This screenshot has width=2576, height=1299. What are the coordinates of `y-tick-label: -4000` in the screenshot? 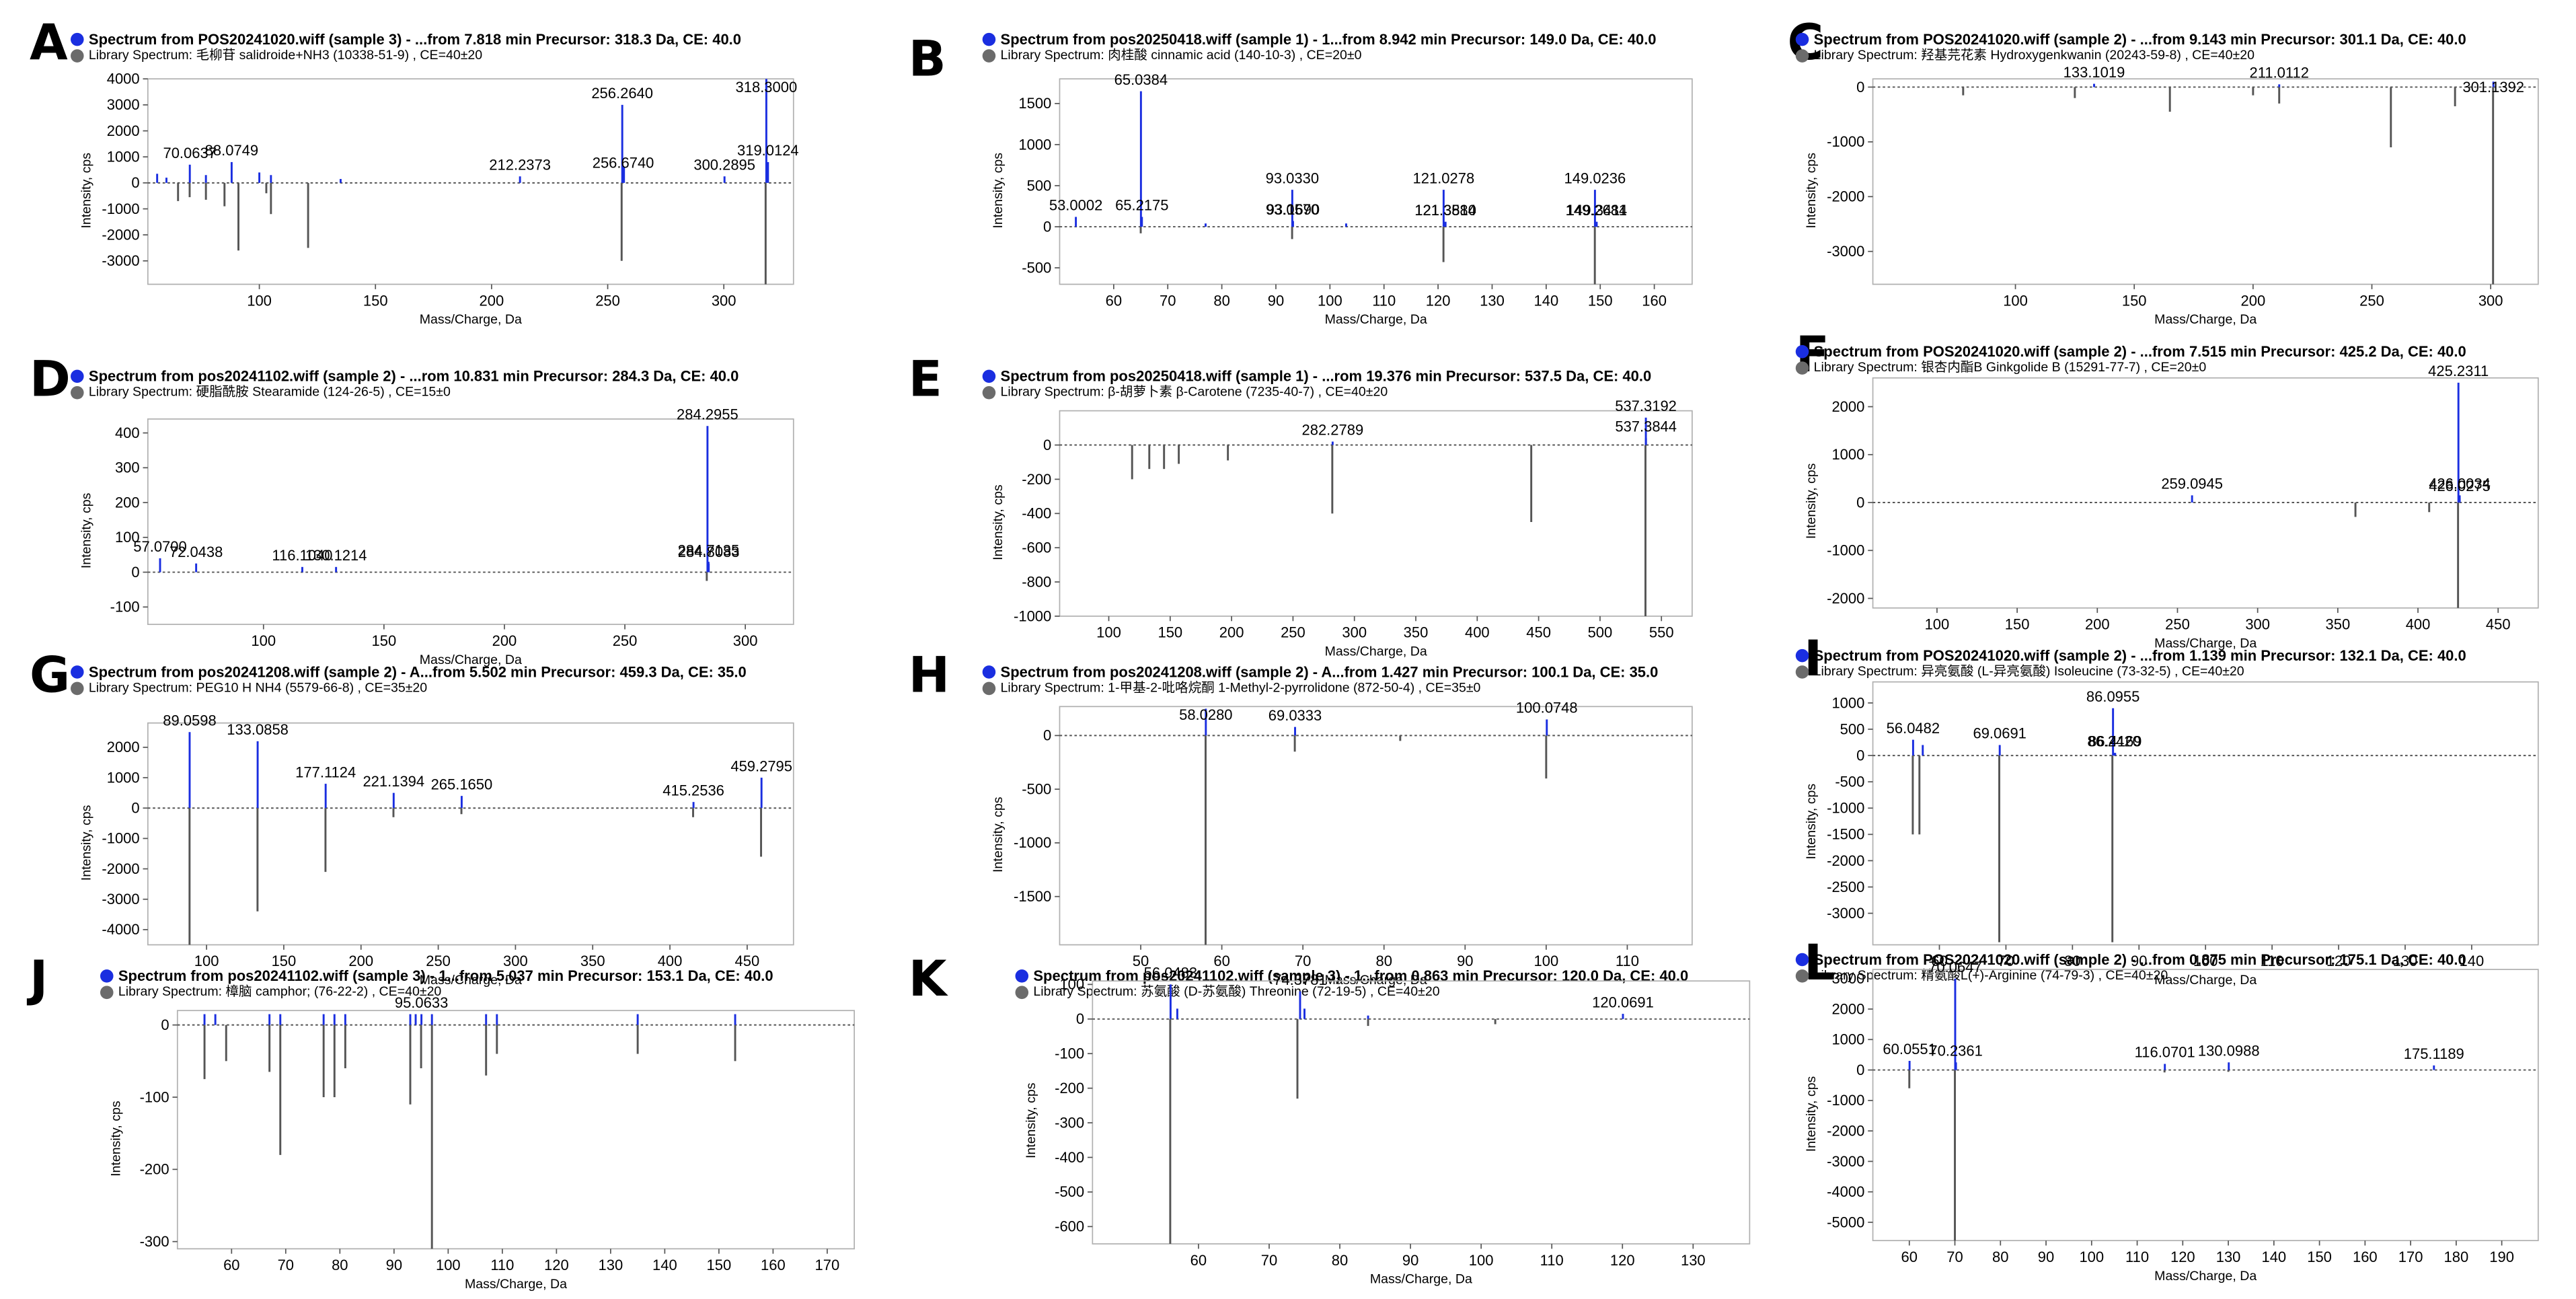 It's located at (1845, 1191).